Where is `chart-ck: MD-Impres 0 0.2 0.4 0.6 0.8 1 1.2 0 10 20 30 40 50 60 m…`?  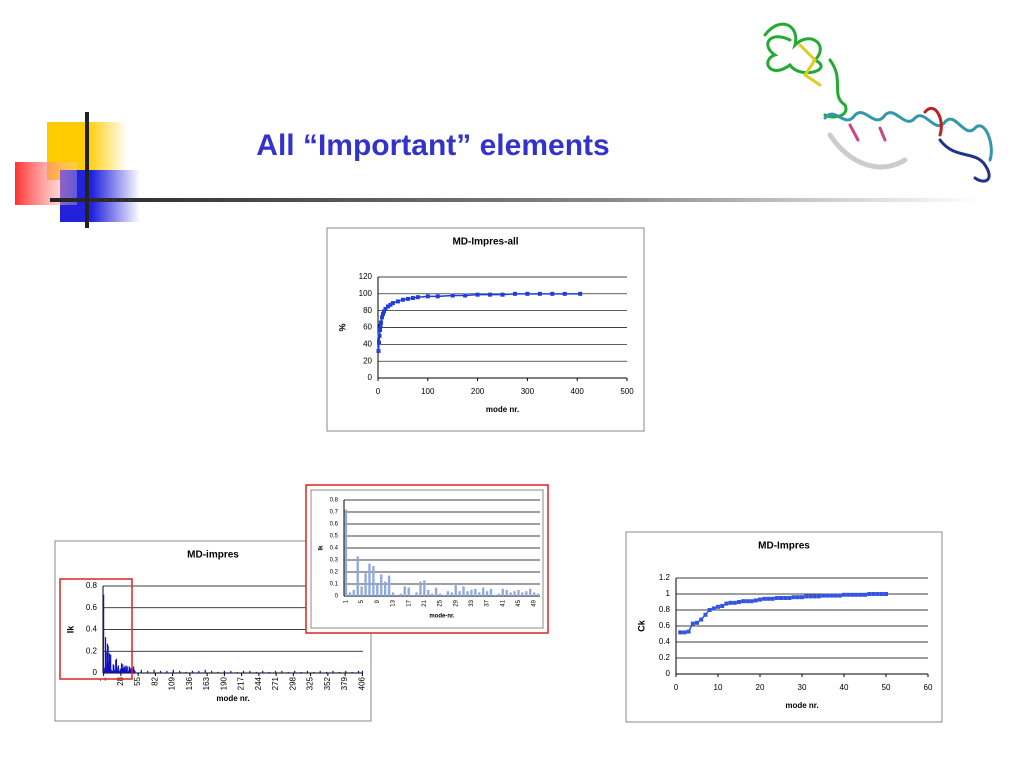
chart-ck: MD-Impres 0 0.2 0.4 0.6 0.8 1 1.2 0 10 20 30 40 50 60 m… is located at coordinates (784, 627).